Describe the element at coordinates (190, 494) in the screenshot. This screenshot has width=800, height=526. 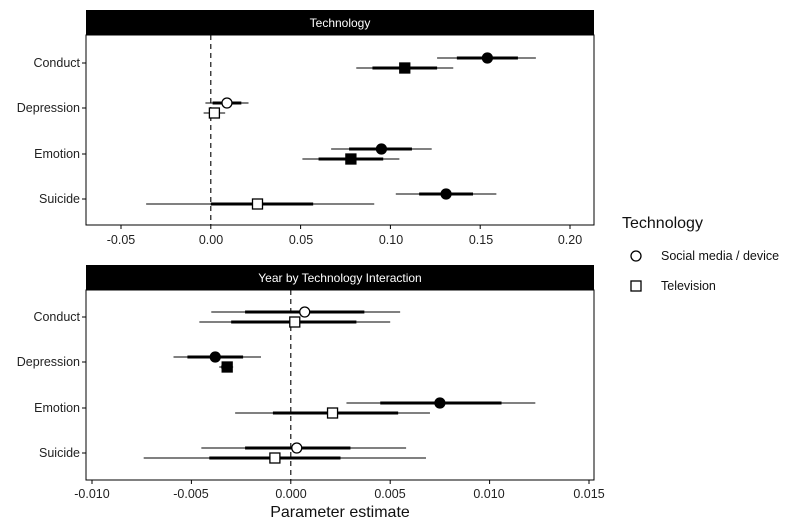
I see `panel-interaction-xtick-label: -0.005` at that location.